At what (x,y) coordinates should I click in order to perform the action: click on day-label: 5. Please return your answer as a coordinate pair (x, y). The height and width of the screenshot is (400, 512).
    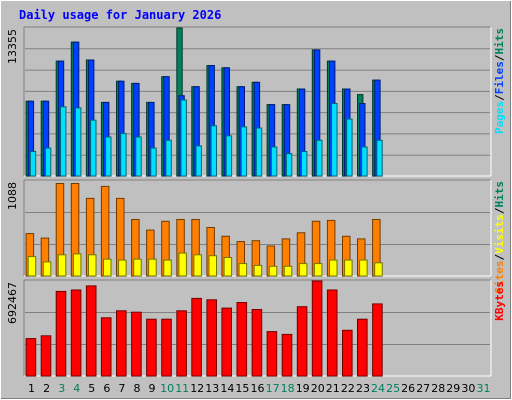
    Looking at the image, I should click on (91, 388).